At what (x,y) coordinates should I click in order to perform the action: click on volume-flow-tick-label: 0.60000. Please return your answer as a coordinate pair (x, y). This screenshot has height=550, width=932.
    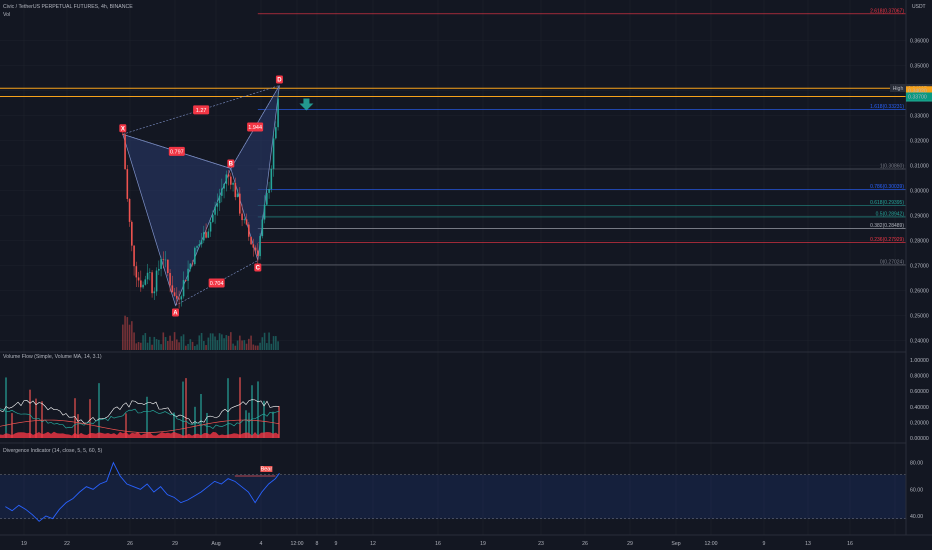
    Looking at the image, I should click on (919, 392).